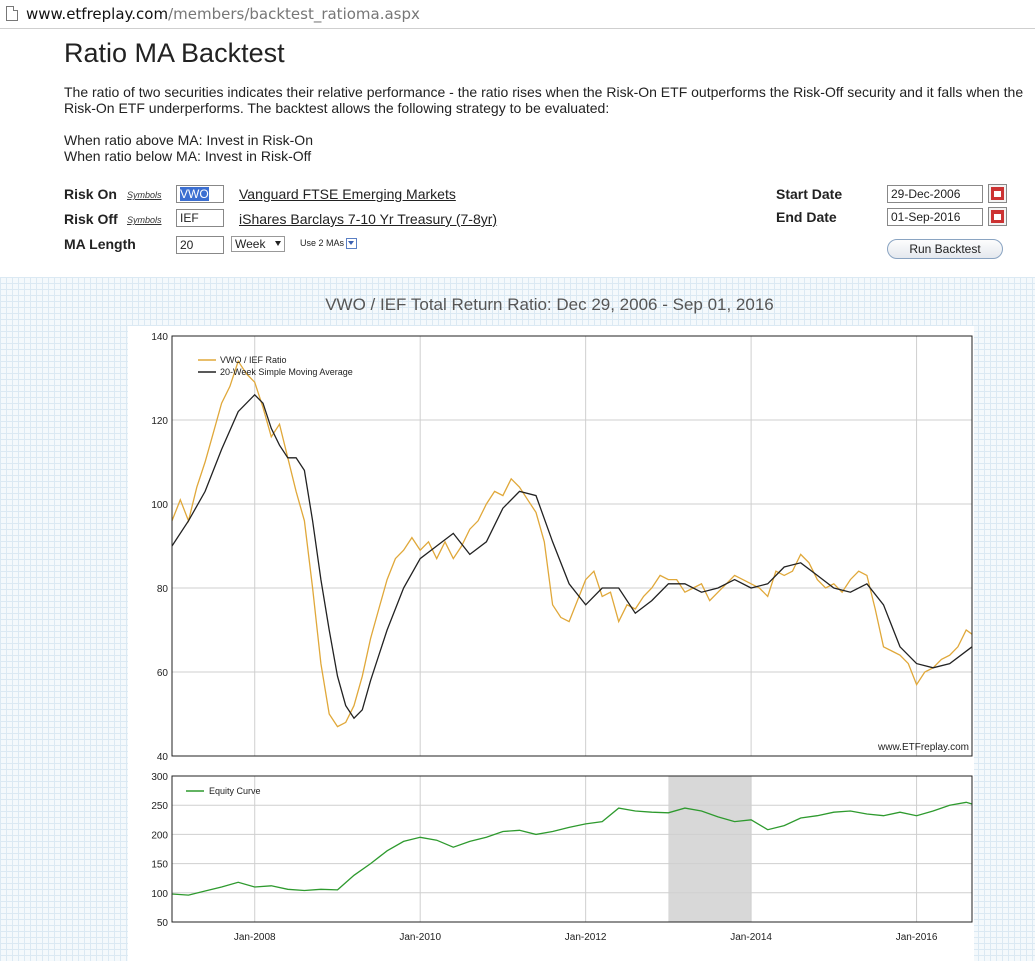 The height and width of the screenshot is (961, 1035). I want to click on page-title: Ratio MA Backtest, so click(174, 53).